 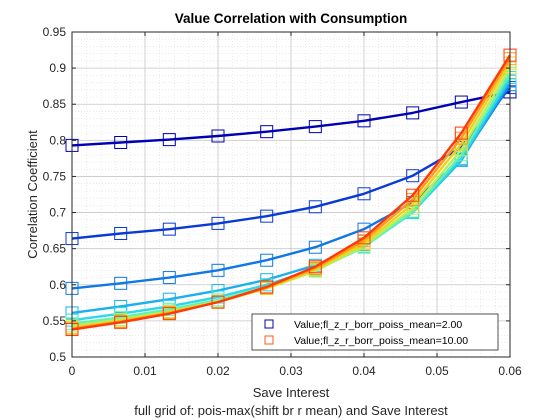 What do you see at coordinates (57, 140) in the screenshot?
I see `y-tick-label: 0.8` at bounding box center [57, 140].